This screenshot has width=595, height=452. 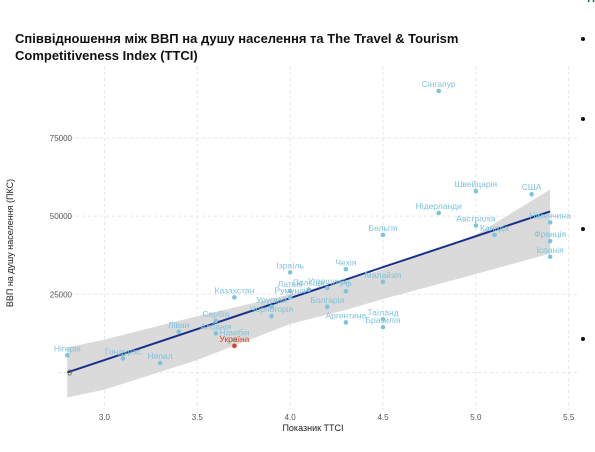 What do you see at coordinates (312, 428) in the screenshot?
I see `x-axis-title: Показник TTCI` at bounding box center [312, 428].